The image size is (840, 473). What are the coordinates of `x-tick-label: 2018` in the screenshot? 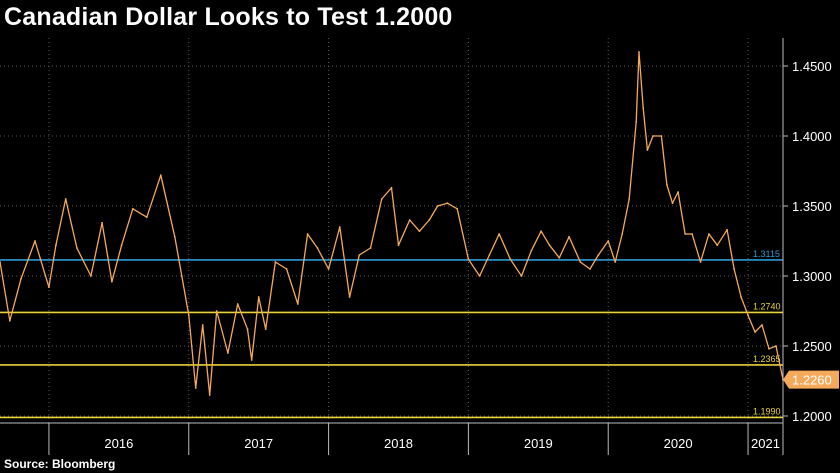 It's located at (398, 443).